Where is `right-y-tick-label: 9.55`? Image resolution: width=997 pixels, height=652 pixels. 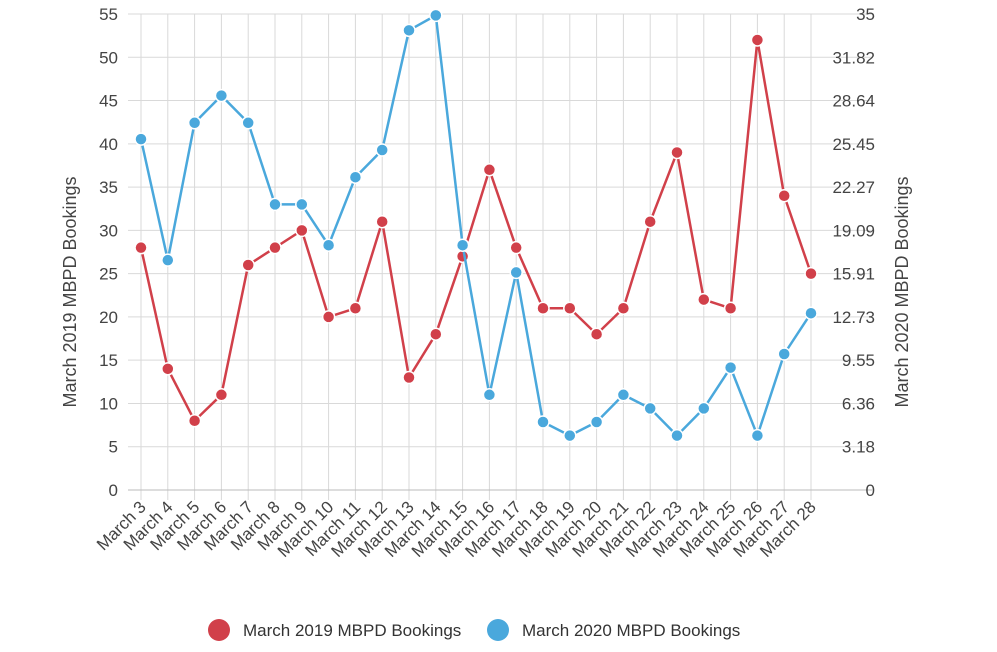
right-y-tick-label: 9.55 is located at coordinates (858, 360).